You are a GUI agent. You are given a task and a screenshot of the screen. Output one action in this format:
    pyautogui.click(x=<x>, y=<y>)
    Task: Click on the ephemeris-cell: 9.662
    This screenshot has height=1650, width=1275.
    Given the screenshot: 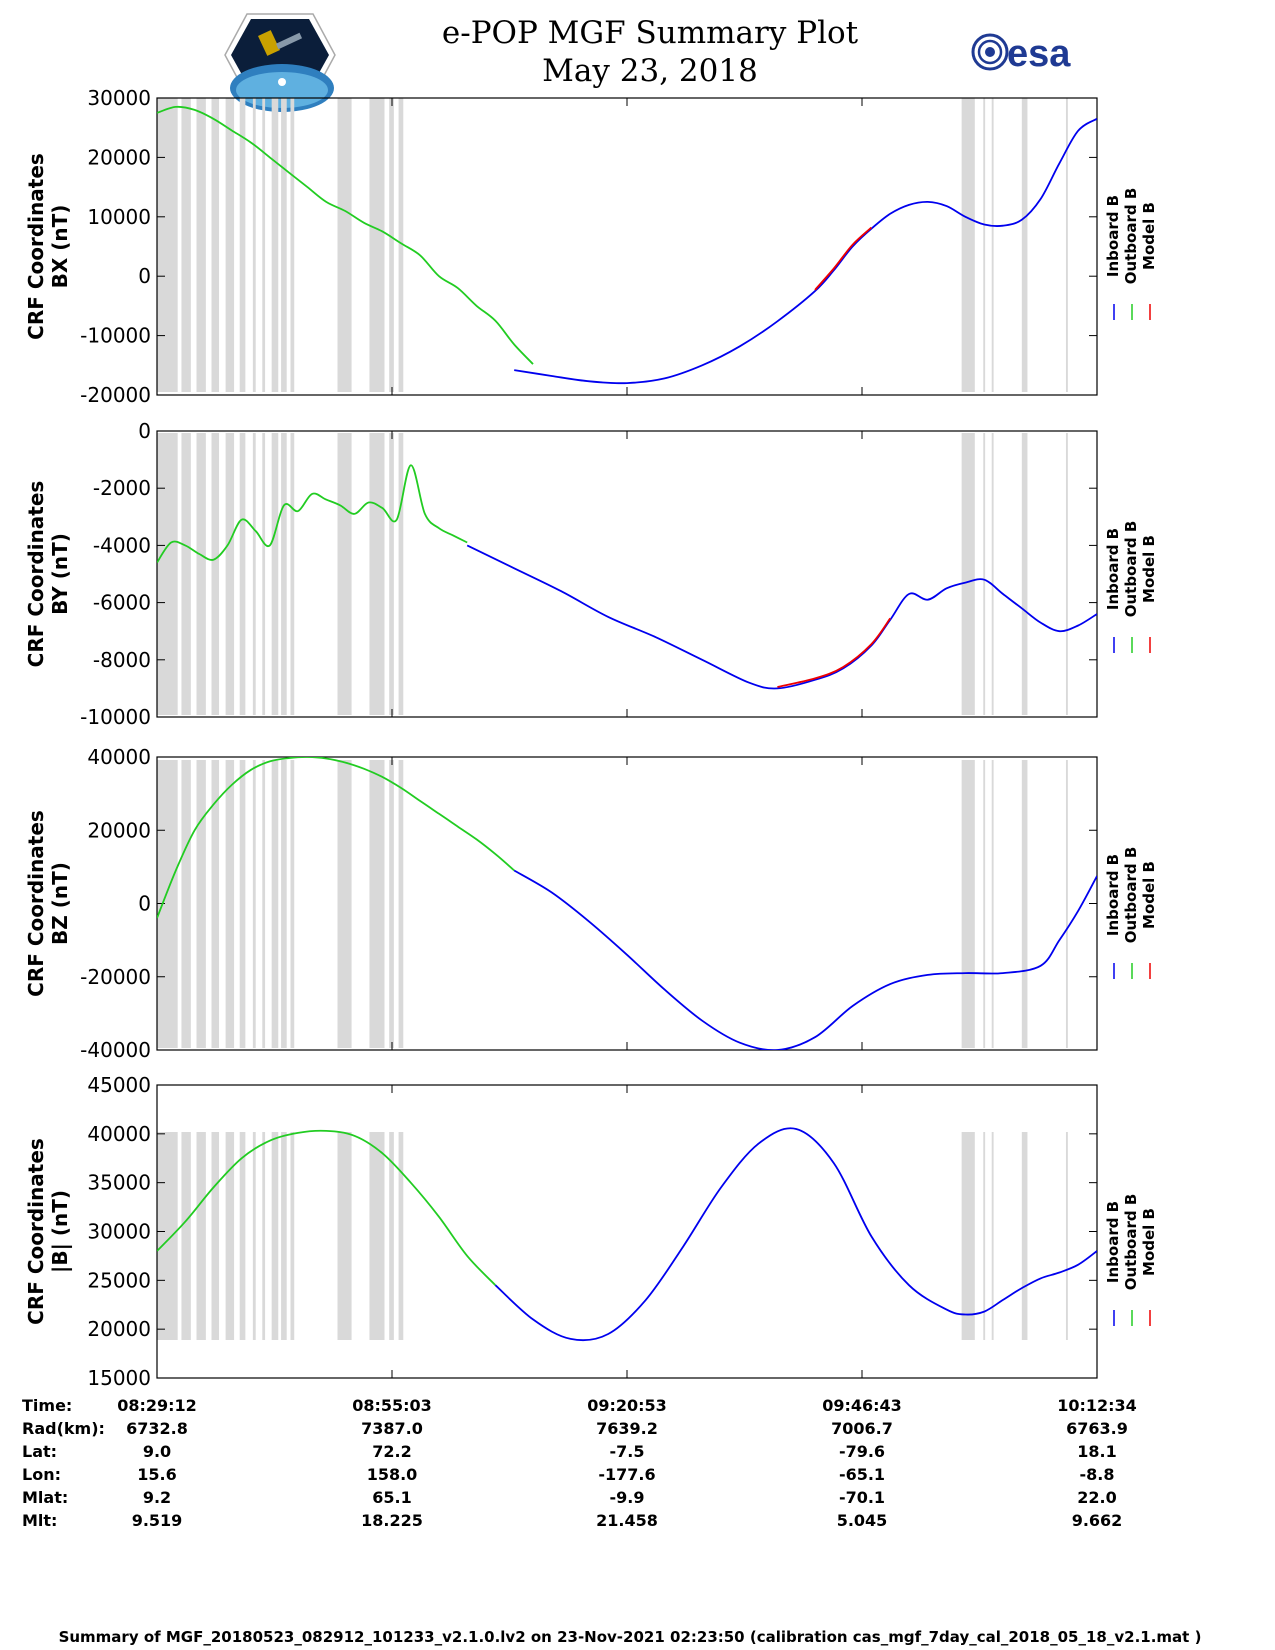 What is the action you would take?
    pyautogui.click(x=1097, y=1520)
    